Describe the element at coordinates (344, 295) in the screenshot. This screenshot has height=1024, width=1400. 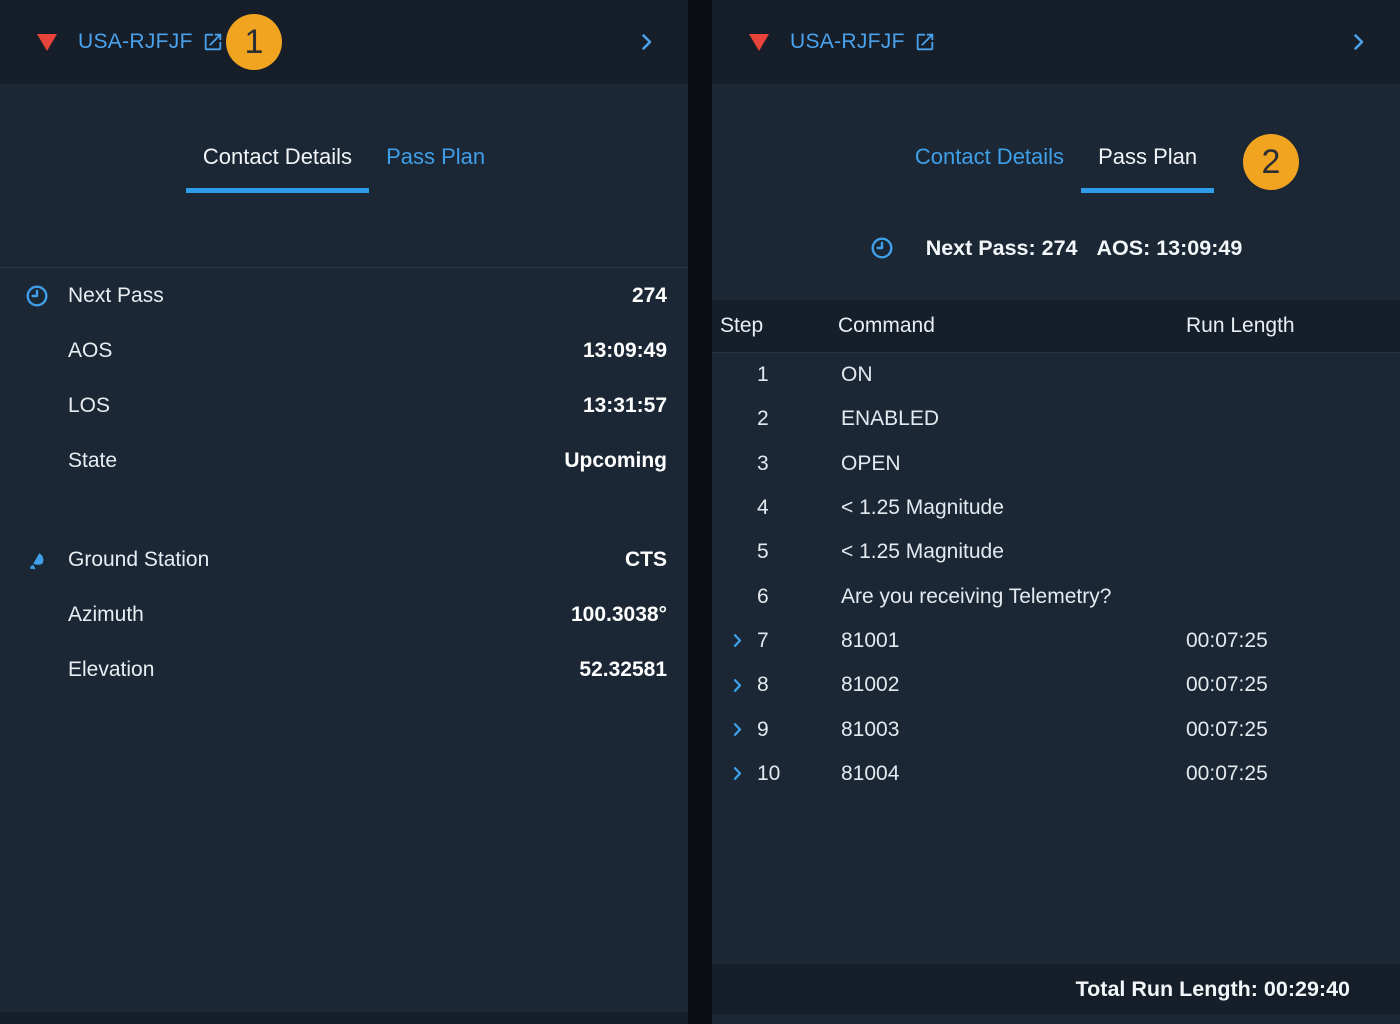
I see `info-row-next-pass: Next Pass 274` at that location.